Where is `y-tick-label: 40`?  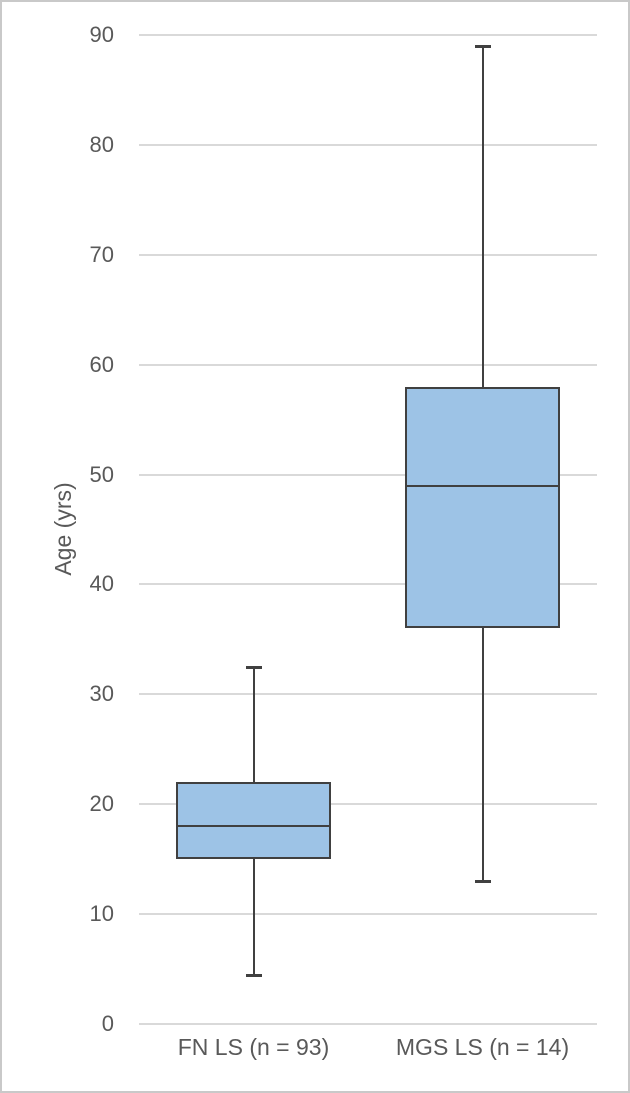
y-tick-label: 40 is located at coordinates (101, 584).